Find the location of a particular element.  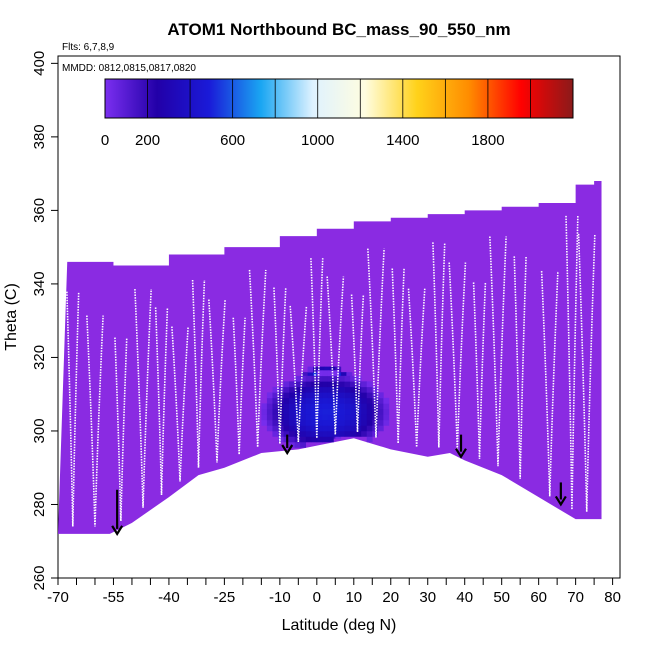

x-axis-label: Latitude (deg N) is located at coordinates (339, 625).